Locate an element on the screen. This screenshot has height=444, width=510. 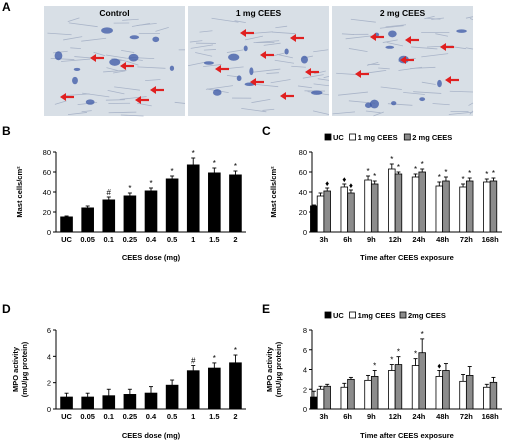
significance-mark: # is located at coordinates (193, 361).